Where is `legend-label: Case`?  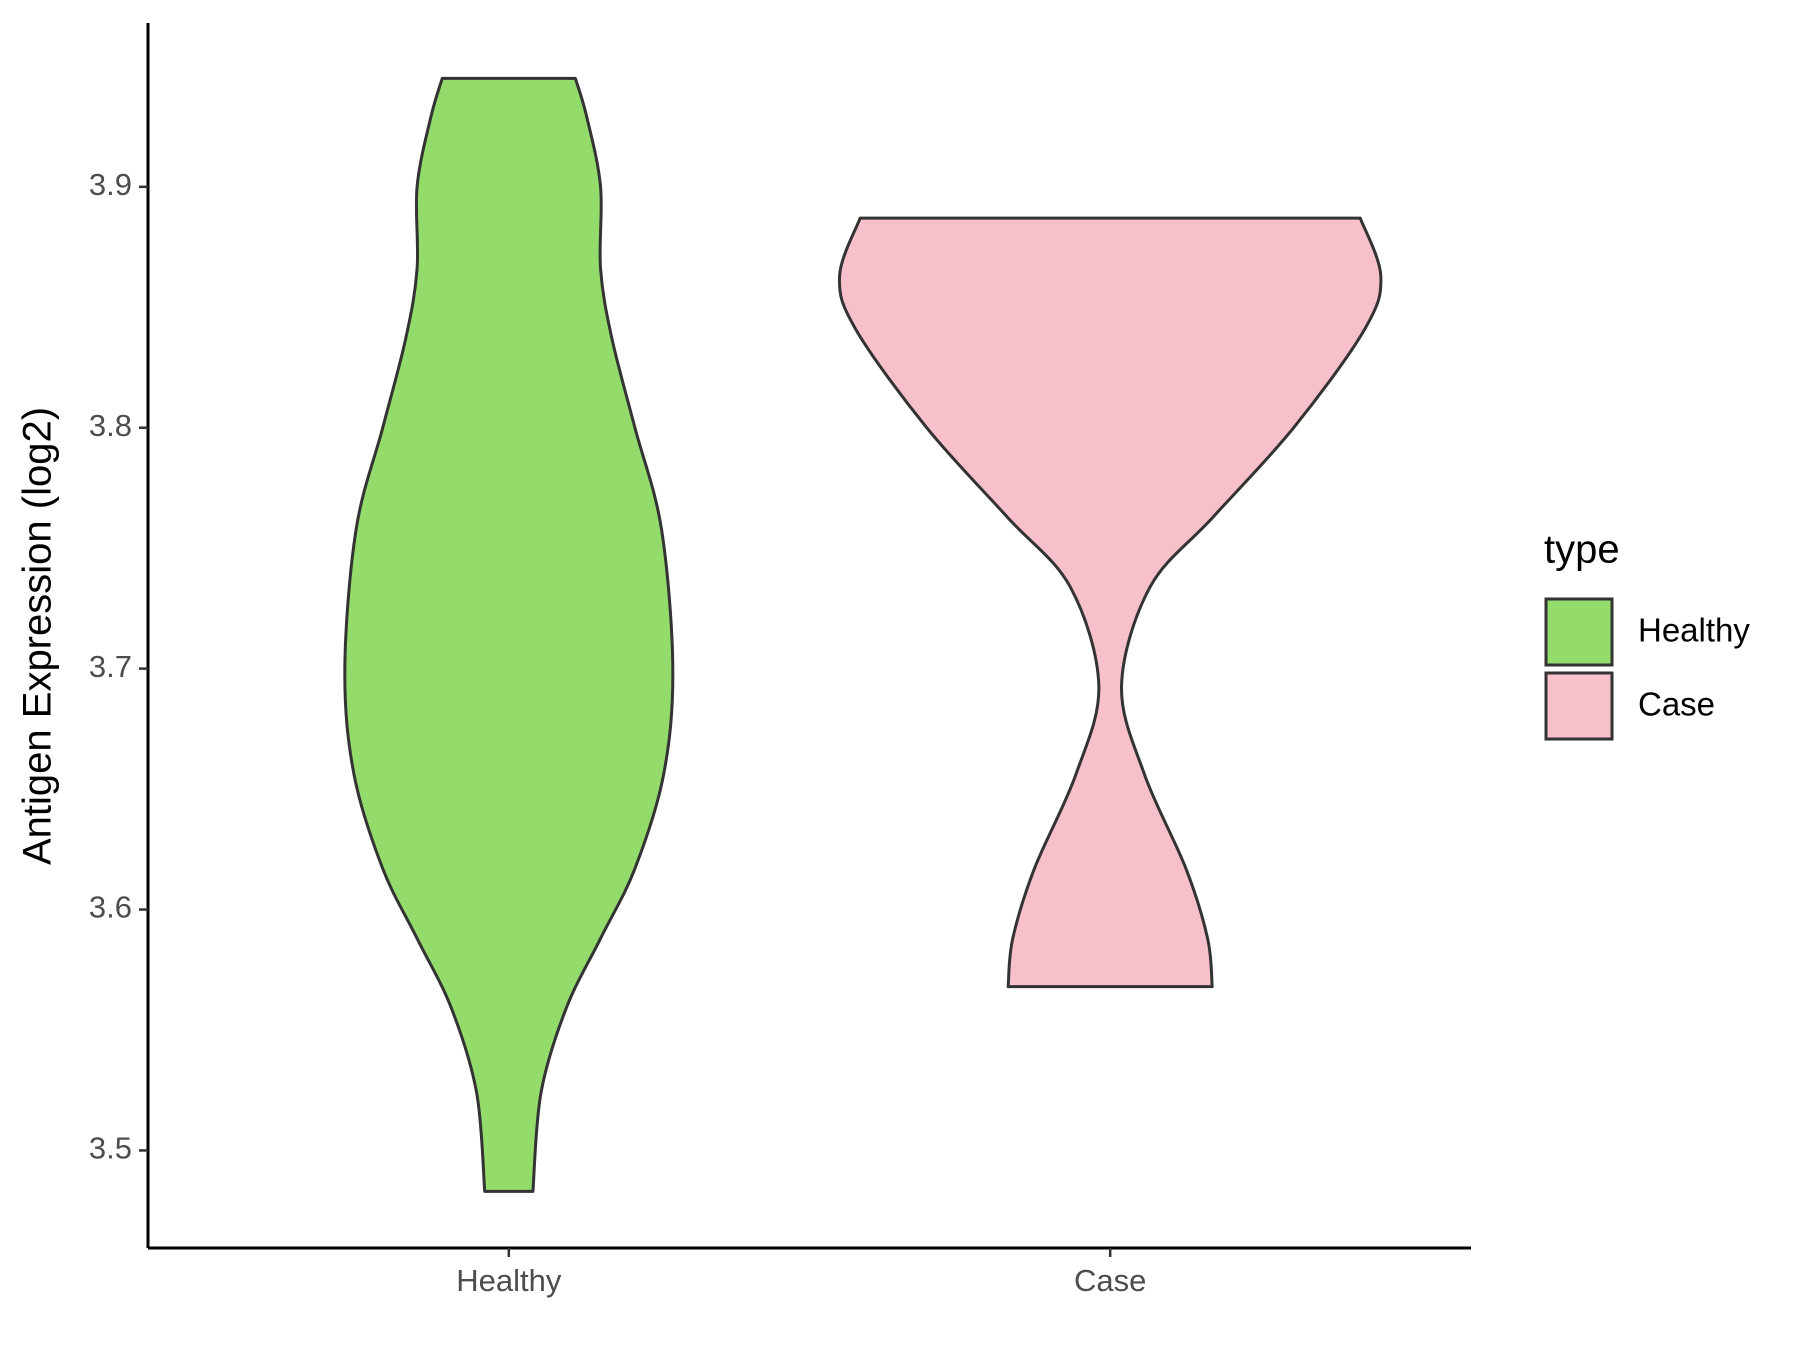
legend-label: Case is located at coordinates (1676, 704).